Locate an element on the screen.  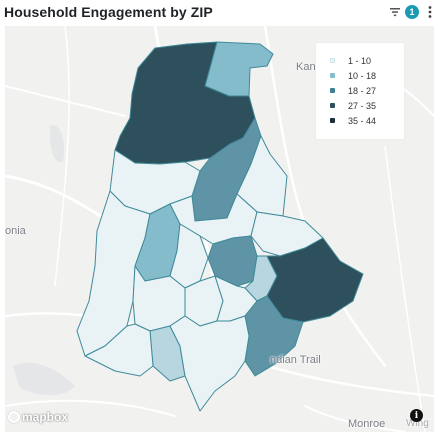
map-legend: 1 - 10 10 - 18 18 - 27 27 - 35 35 - 44 is located at coordinates (360, 91).